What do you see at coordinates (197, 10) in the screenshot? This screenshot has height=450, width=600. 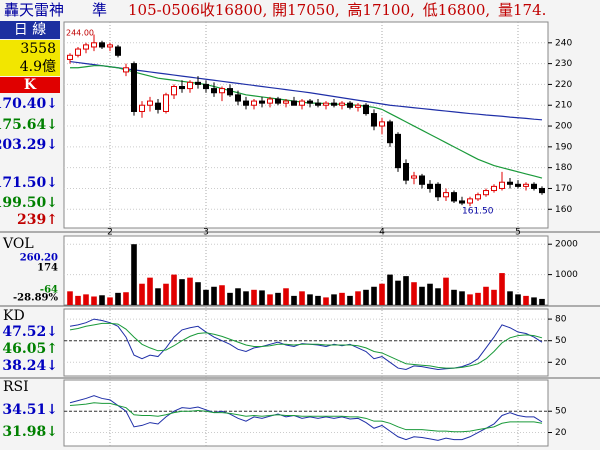 I see `quote: 105-0506收16800,` at bounding box center [197, 10].